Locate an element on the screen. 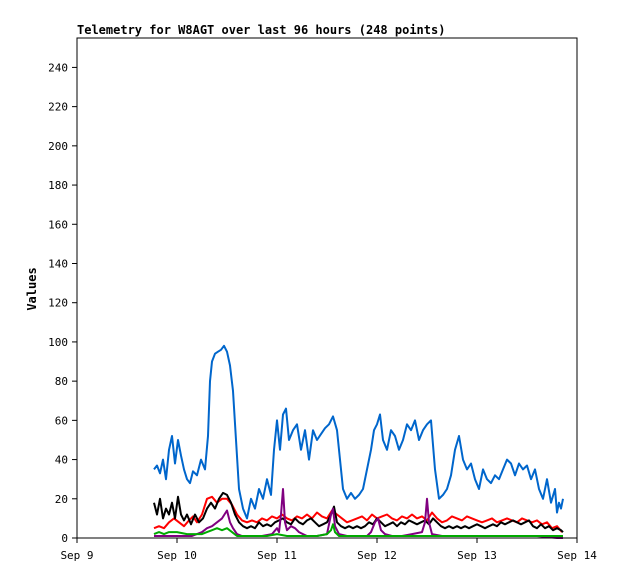 This screenshot has width=618, height=584. x-tick-label: Sep 14 is located at coordinates (577, 555).